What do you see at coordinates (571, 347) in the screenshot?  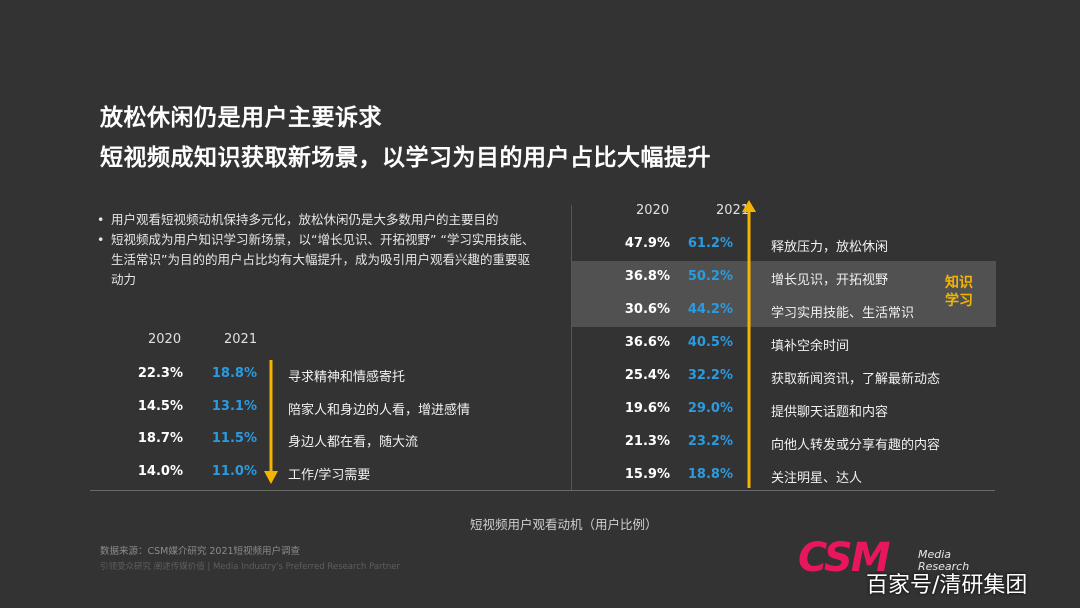 I see `vertical-divider` at bounding box center [571, 347].